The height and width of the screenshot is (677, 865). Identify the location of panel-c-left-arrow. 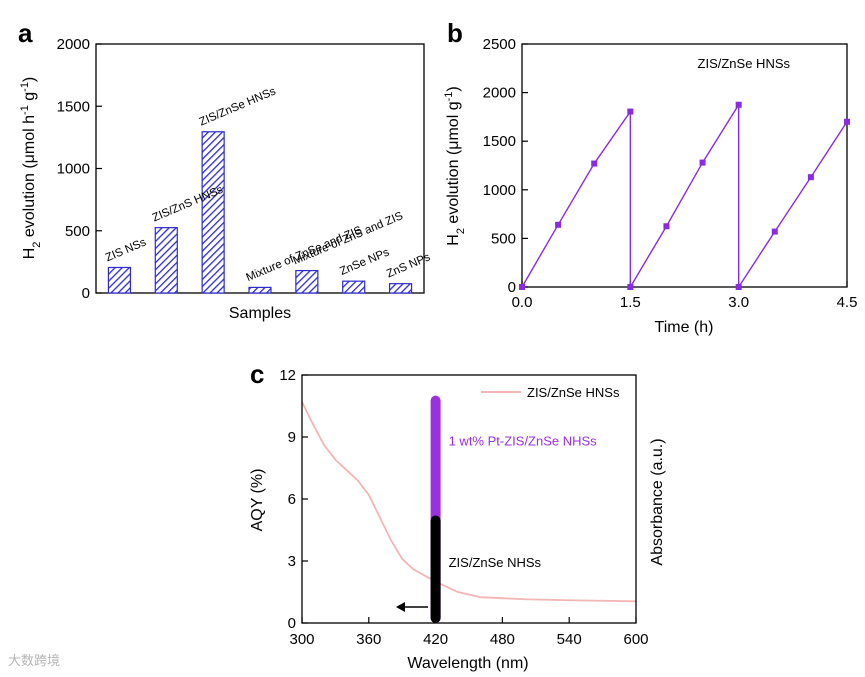
(412, 607).